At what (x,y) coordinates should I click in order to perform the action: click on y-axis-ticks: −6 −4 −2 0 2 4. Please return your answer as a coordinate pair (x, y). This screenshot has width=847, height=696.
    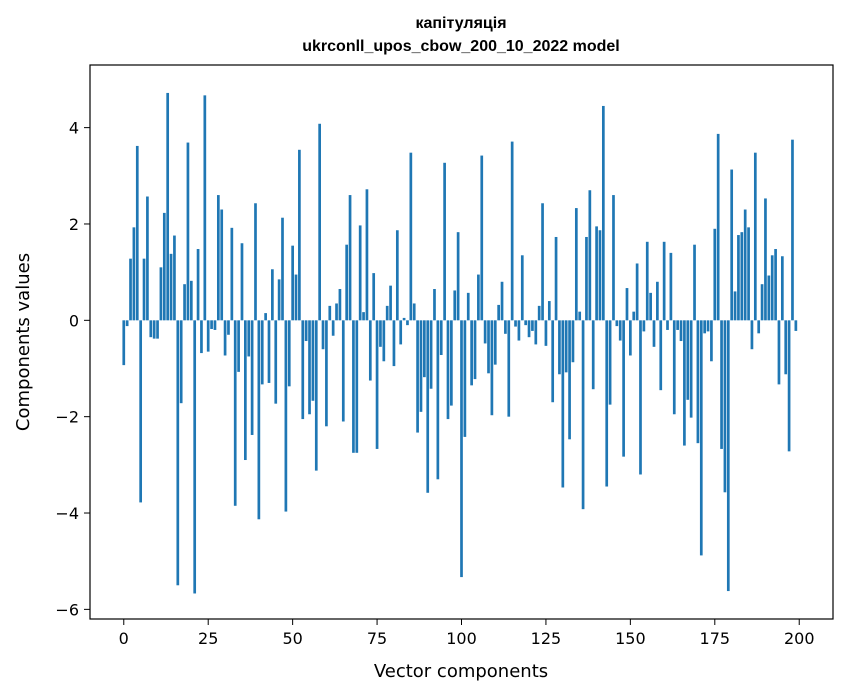
    Looking at the image, I should click on (72, 369).